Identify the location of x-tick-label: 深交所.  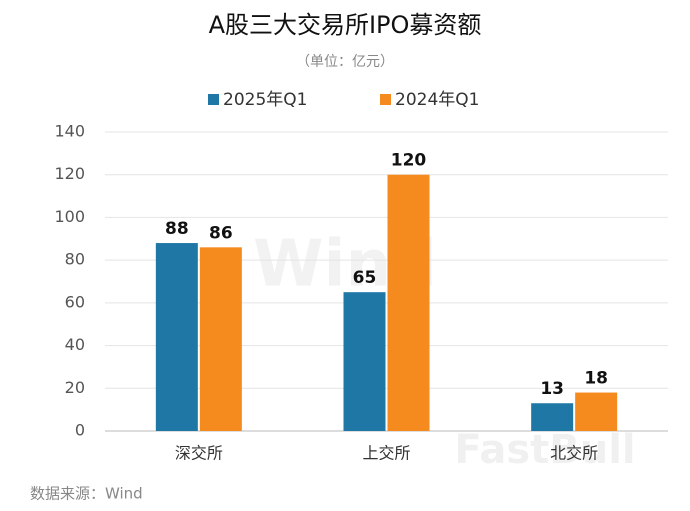
(199, 453).